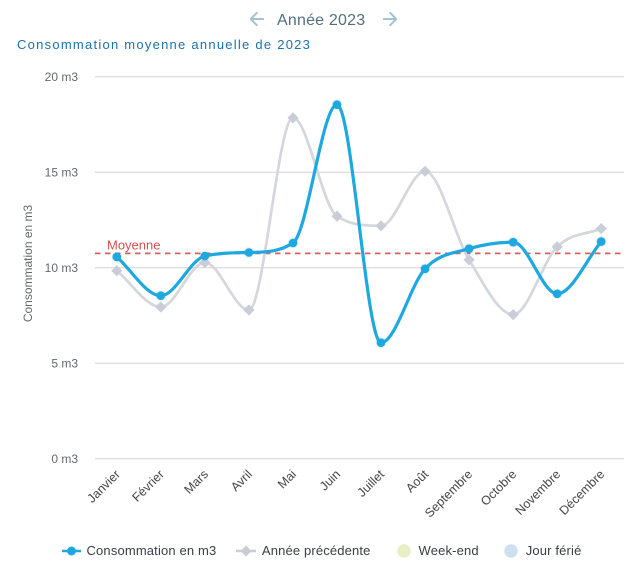  I want to click on svg-text: Juin, so click(330, 480).